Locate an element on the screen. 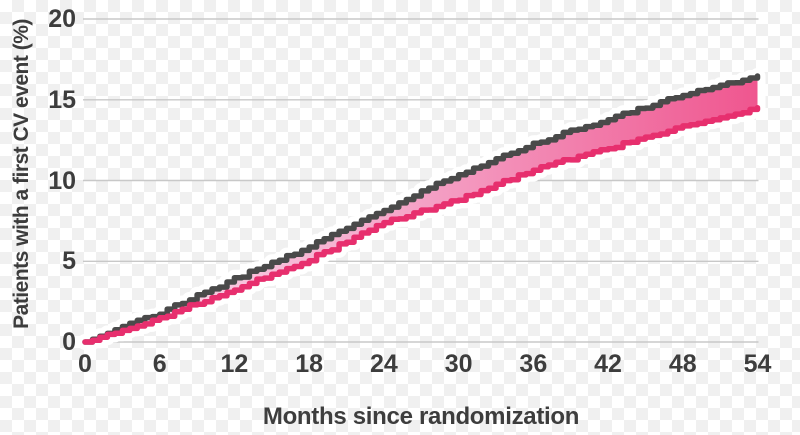 This screenshot has width=800, height=435. x-tick-label: 30 is located at coordinates (458, 364).